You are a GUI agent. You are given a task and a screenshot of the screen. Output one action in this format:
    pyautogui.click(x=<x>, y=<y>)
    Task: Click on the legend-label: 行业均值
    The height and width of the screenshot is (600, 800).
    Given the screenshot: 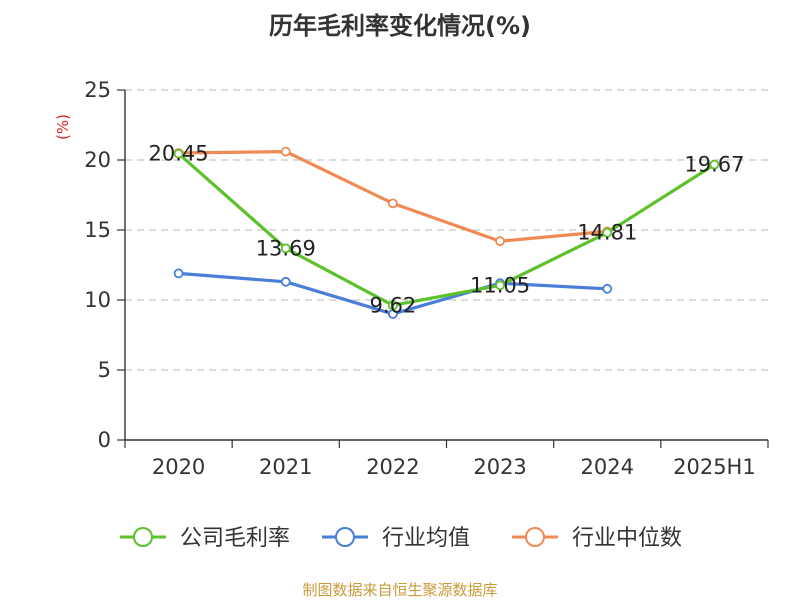 What is the action you would take?
    pyautogui.click(x=426, y=538)
    